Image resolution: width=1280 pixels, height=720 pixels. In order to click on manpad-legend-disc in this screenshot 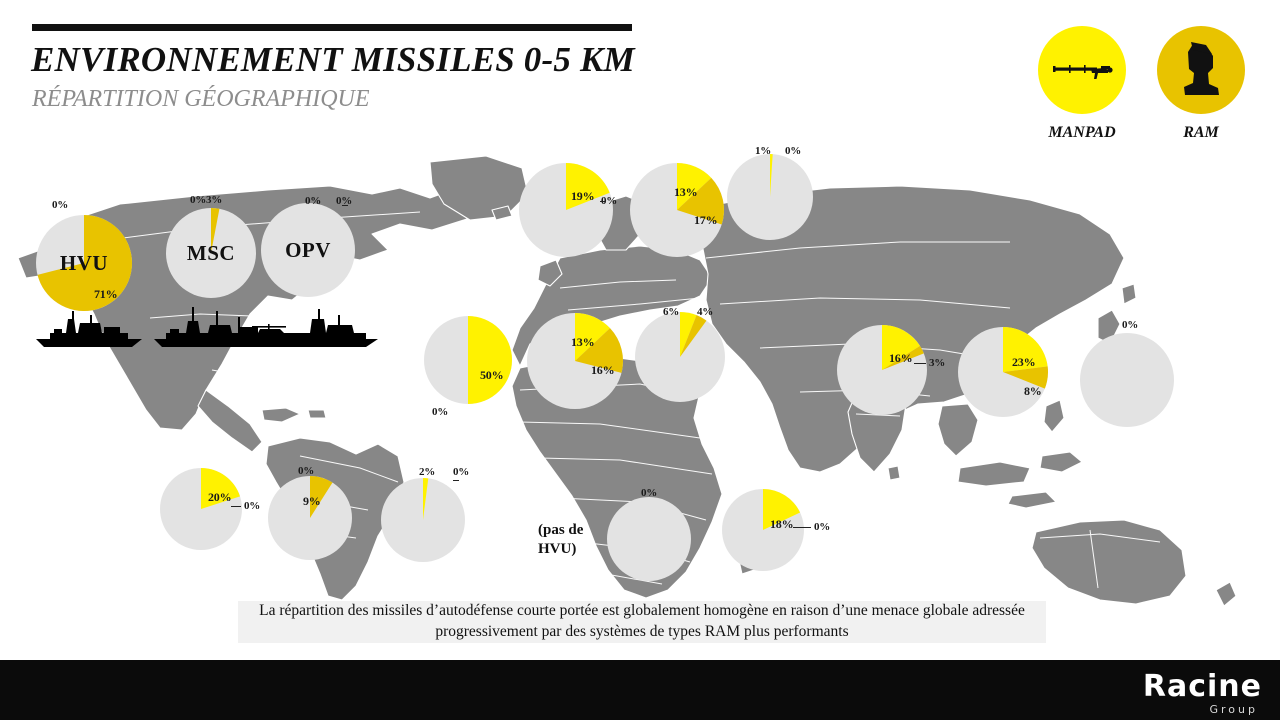, I will do `click(1082, 70)`.